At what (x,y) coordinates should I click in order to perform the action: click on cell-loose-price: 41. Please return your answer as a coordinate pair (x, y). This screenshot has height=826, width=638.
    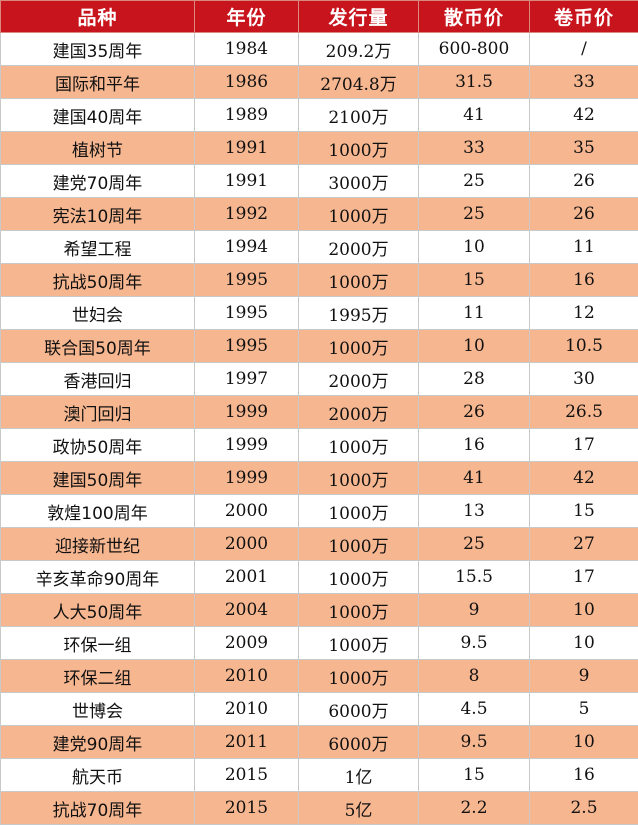
    Looking at the image, I should click on (474, 115).